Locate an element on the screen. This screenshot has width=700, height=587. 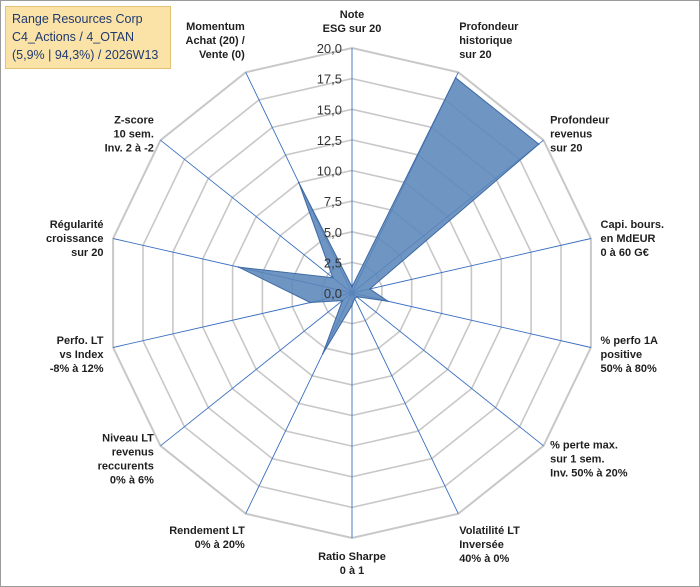
tick-label-4: 10,0 is located at coordinates (329, 171).